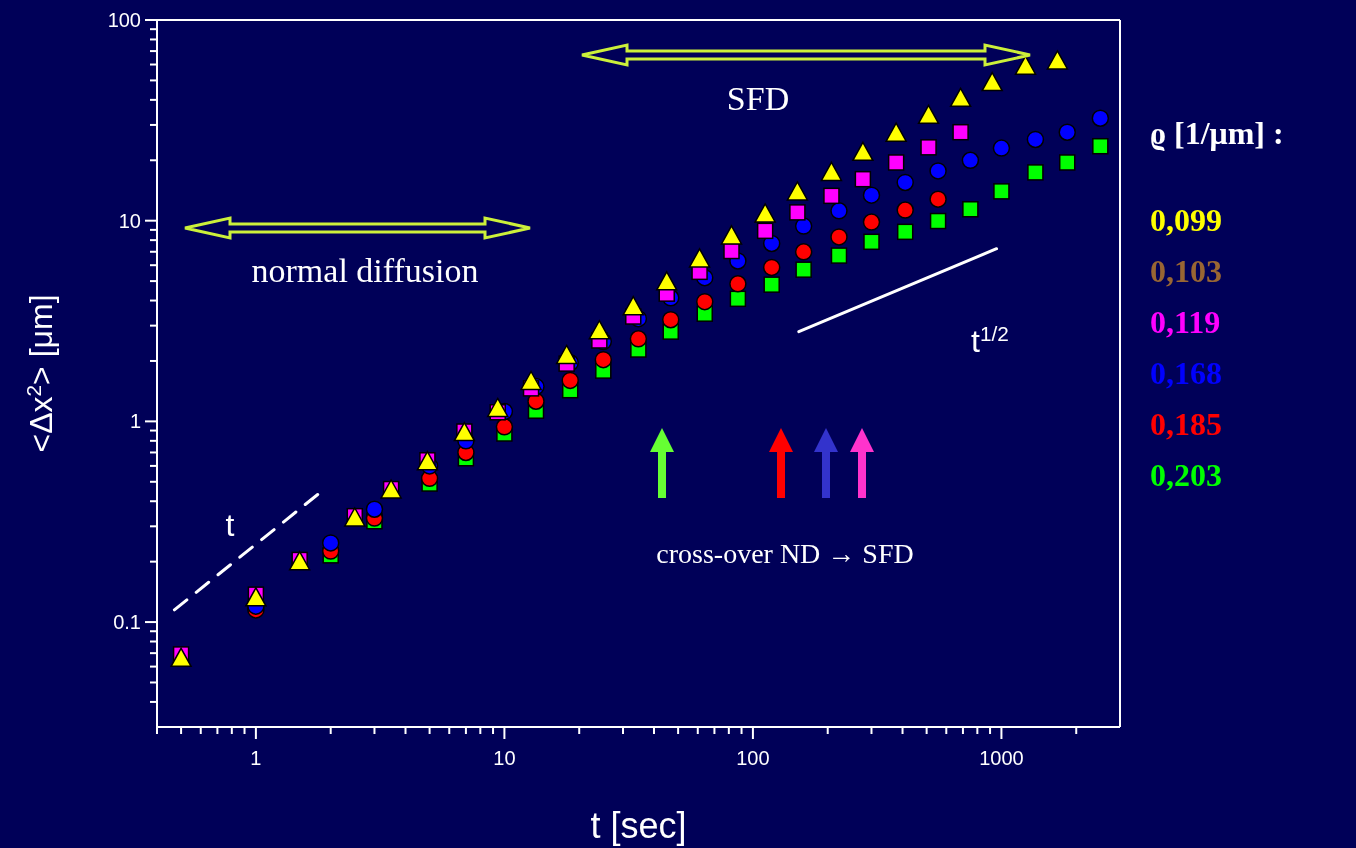 The height and width of the screenshot is (848, 1356). I want to click on legend-label: 0,103, so click(1186, 271).